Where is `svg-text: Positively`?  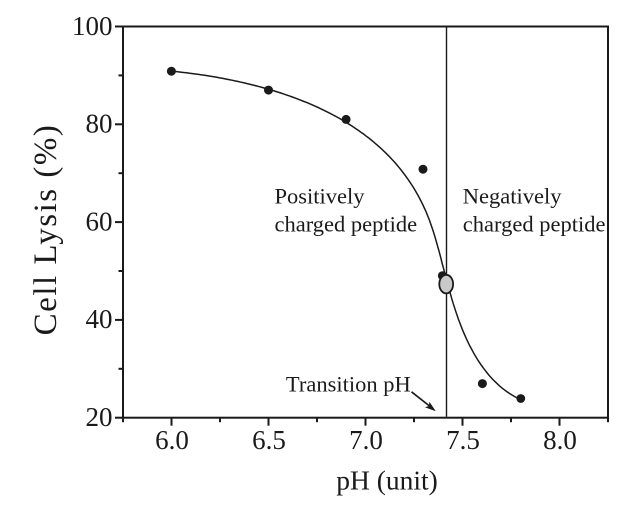 svg-text: Positively is located at coordinates (320, 196).